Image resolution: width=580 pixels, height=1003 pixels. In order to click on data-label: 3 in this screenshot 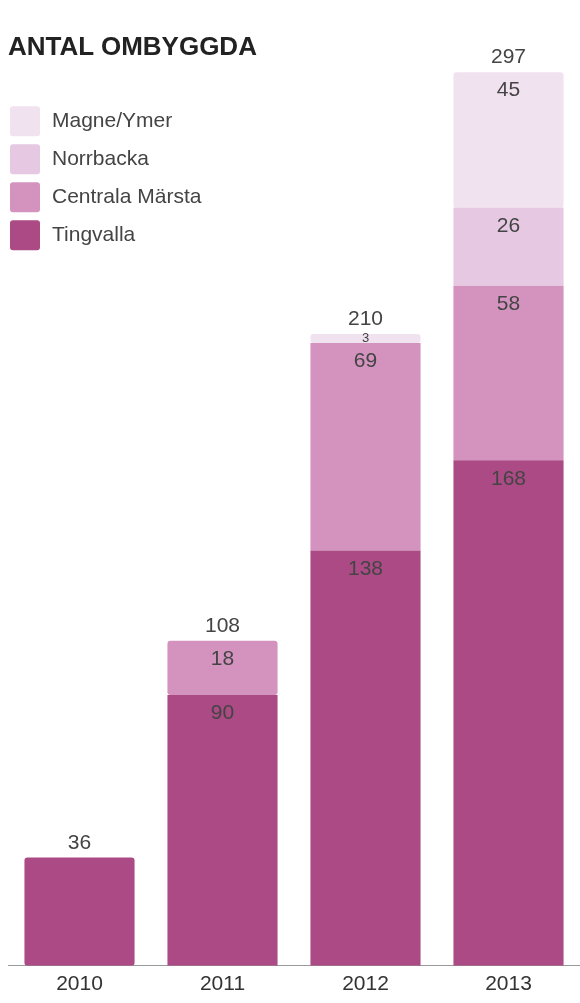, I will do `click(365, 338)`.